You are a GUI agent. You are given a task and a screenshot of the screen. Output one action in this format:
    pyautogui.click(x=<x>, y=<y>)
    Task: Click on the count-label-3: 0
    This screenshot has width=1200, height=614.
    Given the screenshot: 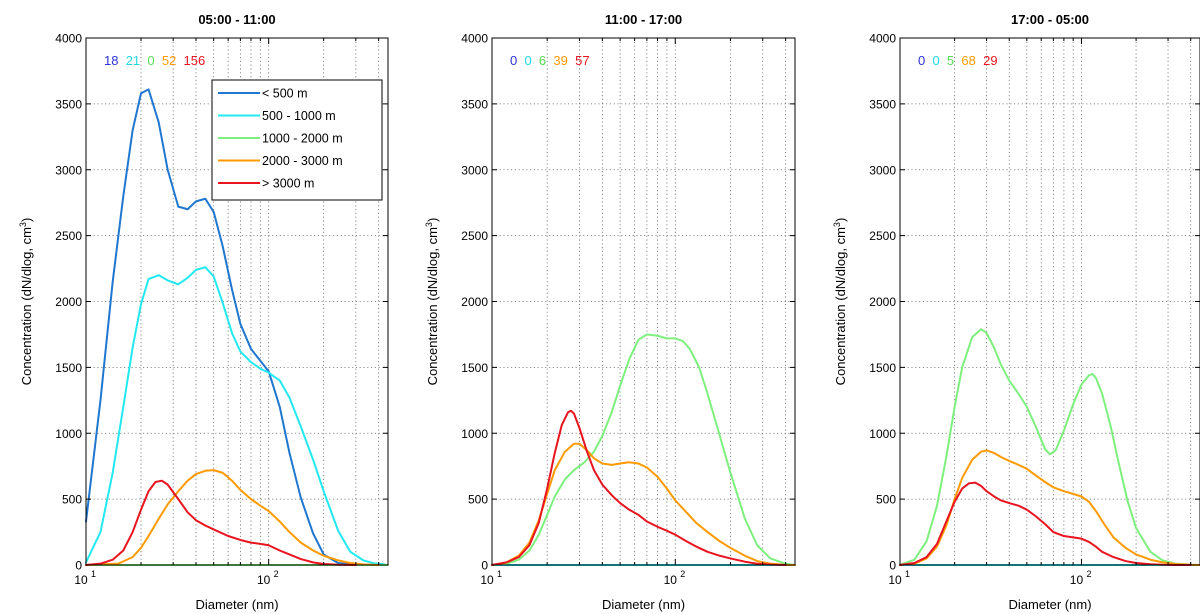 What is the action you would take?
    pyautogui.click(x=147, y=60)
    